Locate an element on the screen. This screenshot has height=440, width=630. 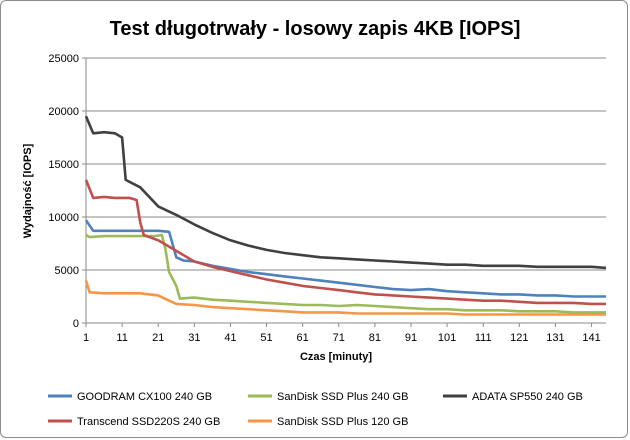
x-tick-label: 61 is located at coordinates (303, 338).